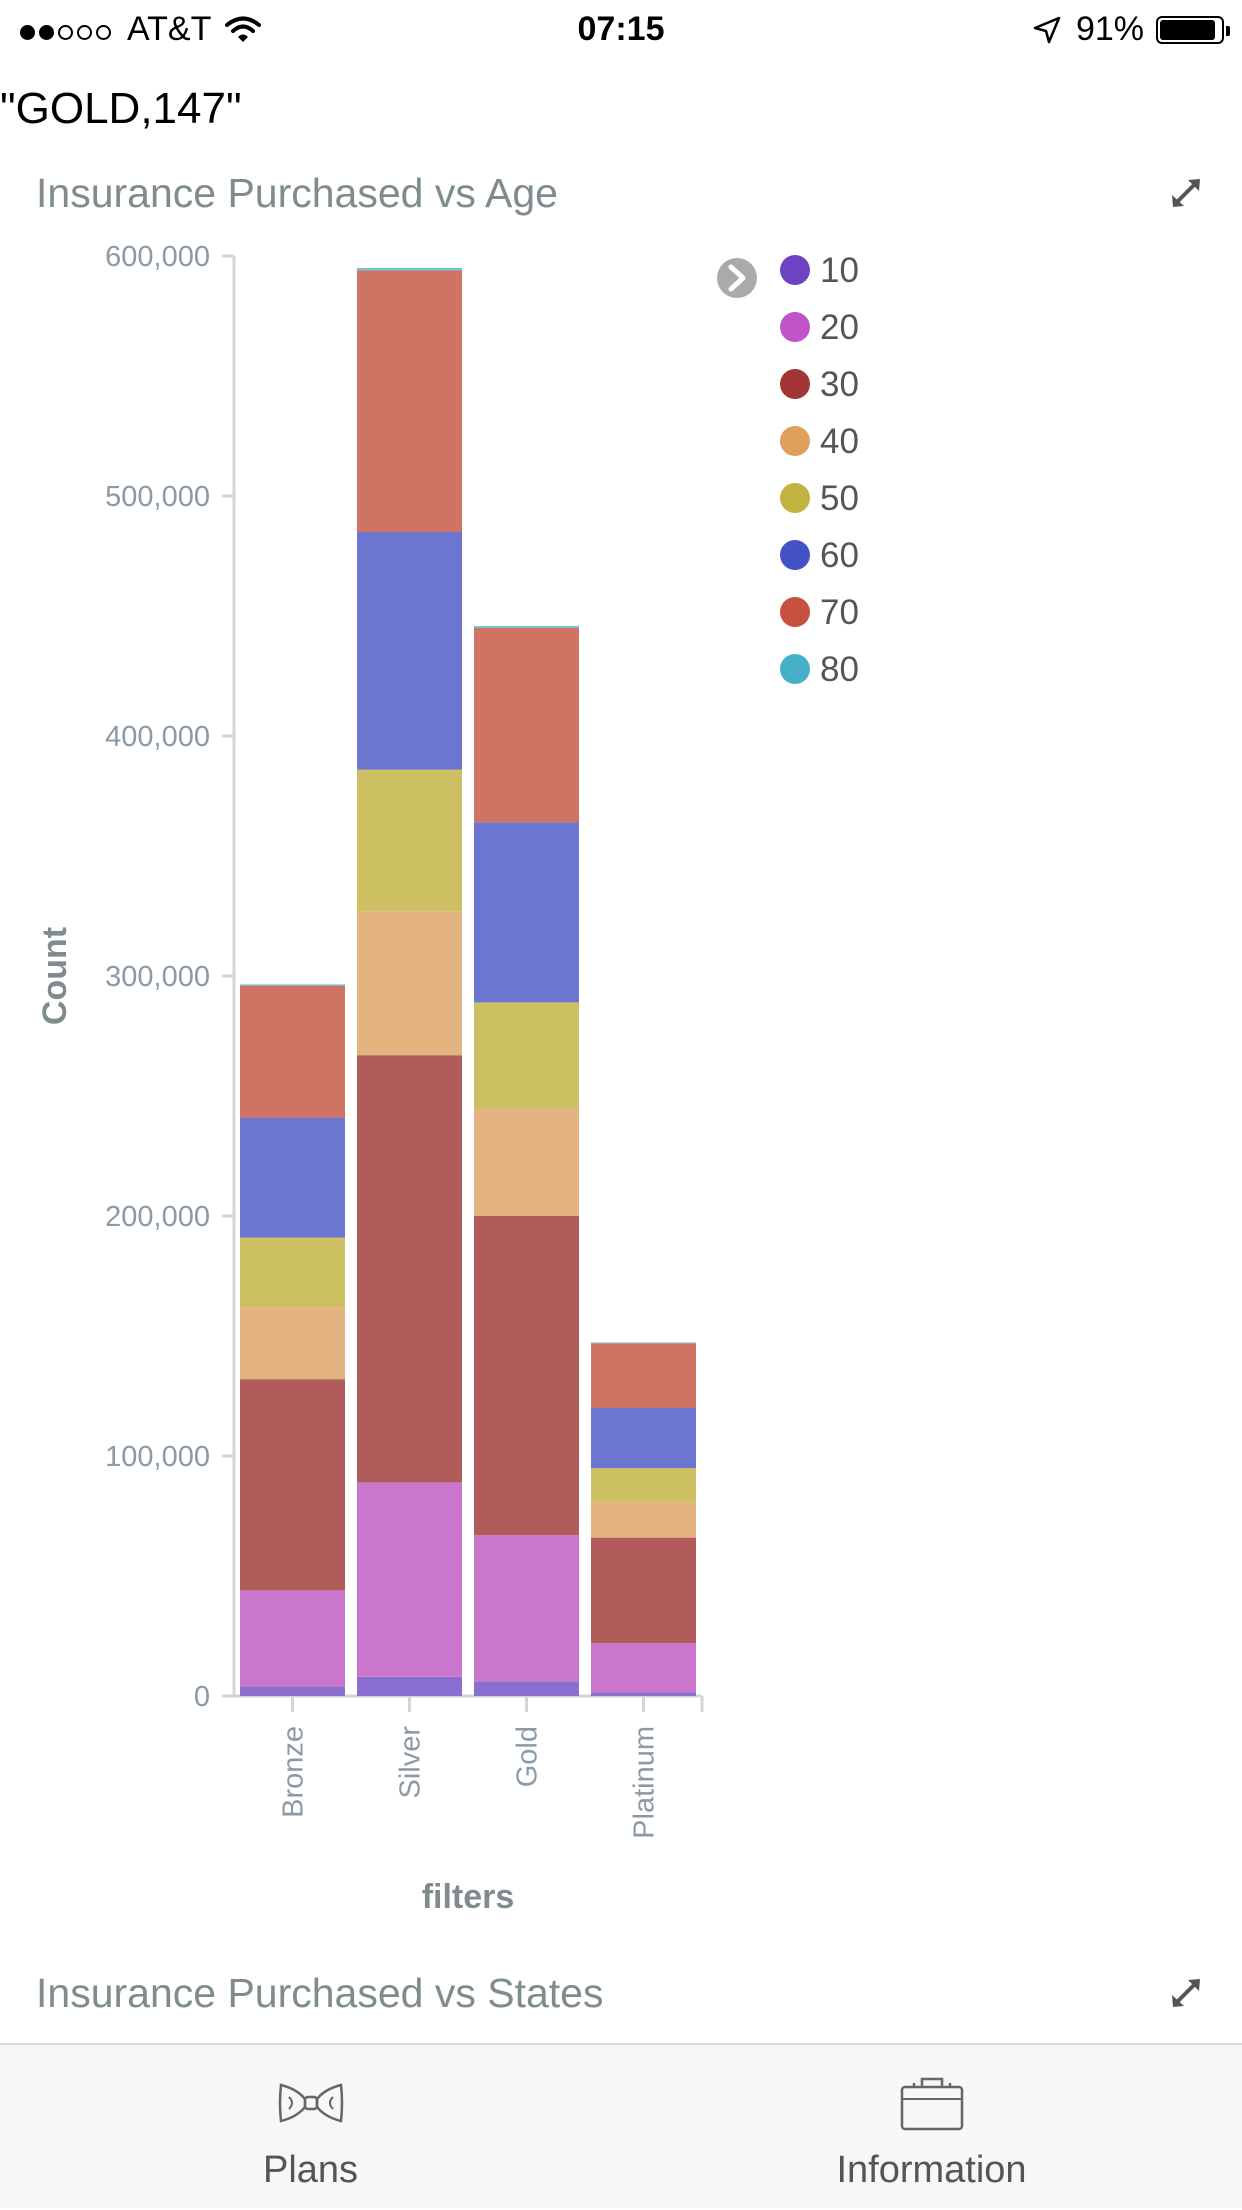 This screenshot has height=2210, width=1242. I want to click on x-tick-label: Gold, so click(528, 1756).